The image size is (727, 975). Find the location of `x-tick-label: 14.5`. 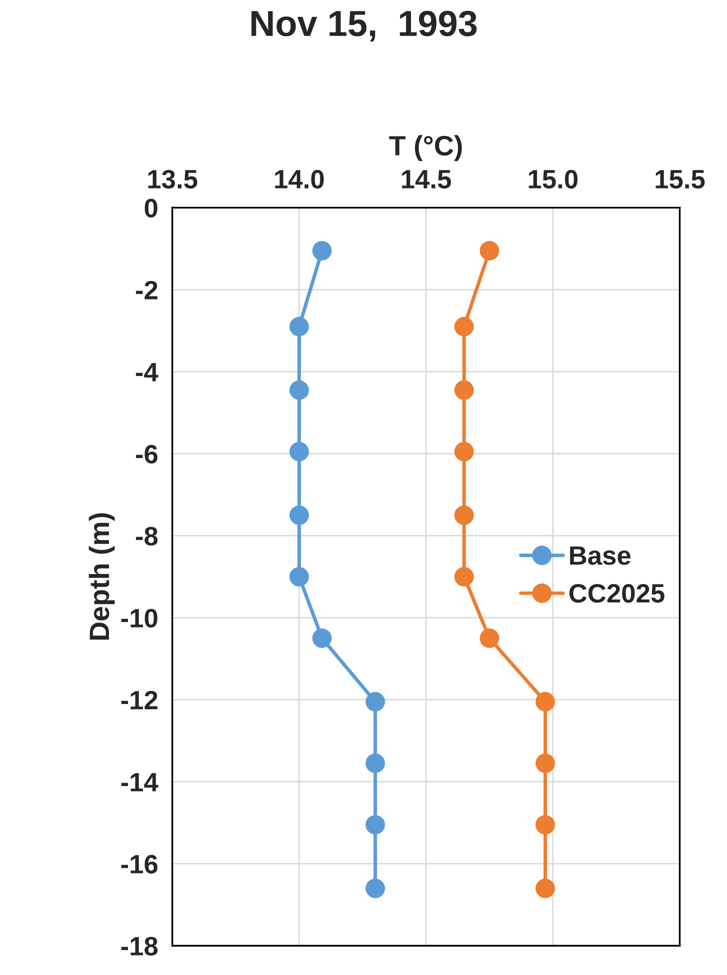

x-tick-label: 14.5 is located at coordinates (426, 179).